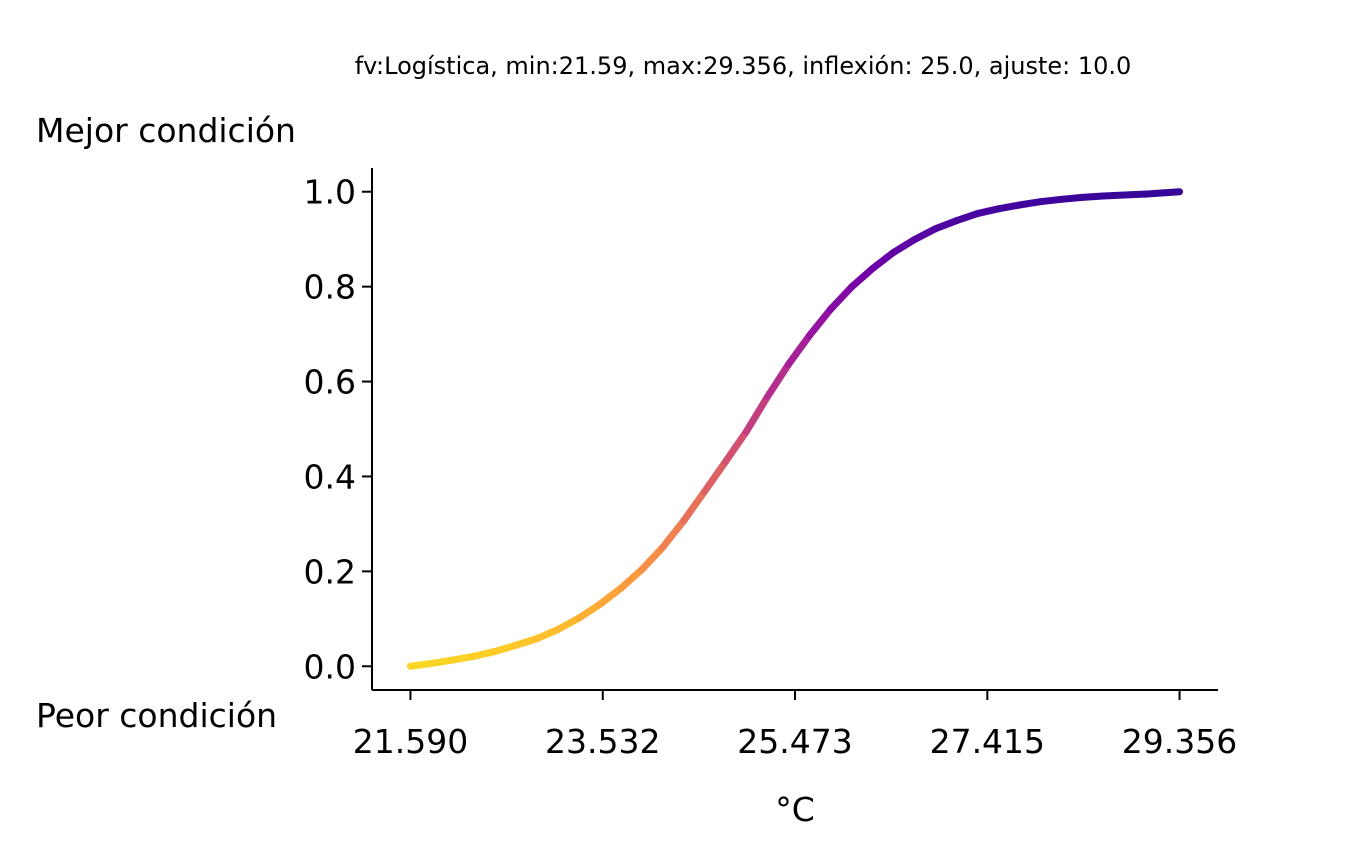 This screenshot has width=1353, height=843. Describe the element at coordinates (795, 809) in the screenshot. I see `x-axis-label: °C` at that location.